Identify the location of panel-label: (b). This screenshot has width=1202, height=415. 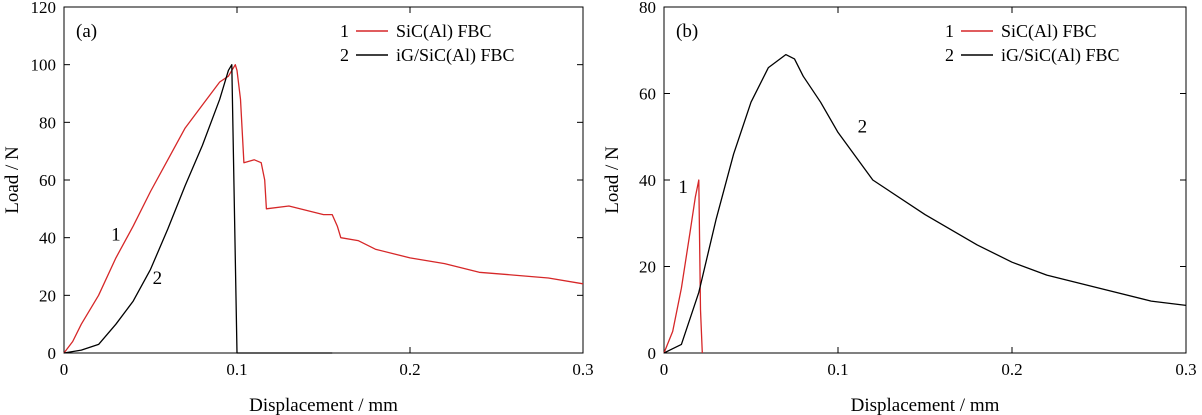
(687, 31).